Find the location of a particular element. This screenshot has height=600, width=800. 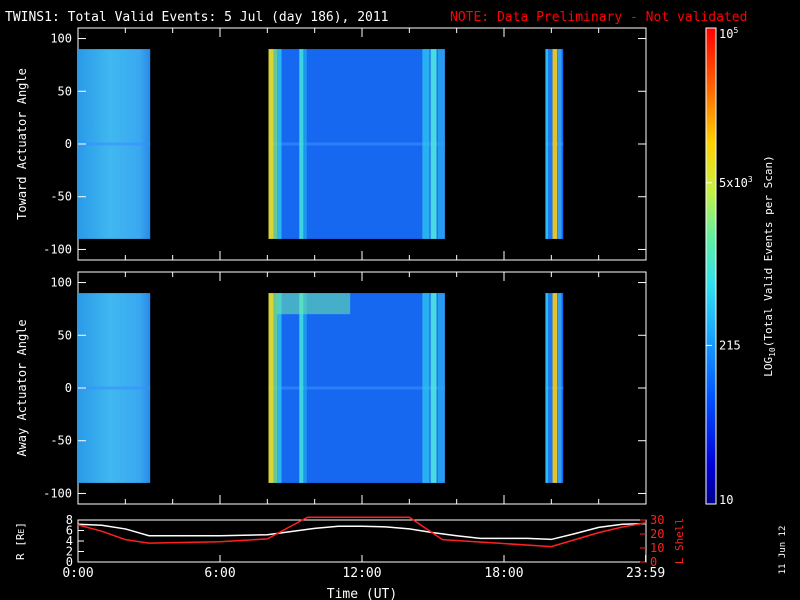

radius-tick-label: 0 is located at coordinates (69, 562).